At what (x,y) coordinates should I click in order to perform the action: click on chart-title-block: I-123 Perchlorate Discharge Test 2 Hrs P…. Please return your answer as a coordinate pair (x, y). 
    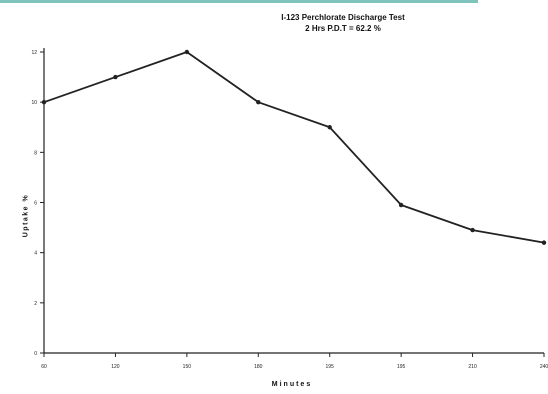
    Looking at the image, I should click on (343, 23).